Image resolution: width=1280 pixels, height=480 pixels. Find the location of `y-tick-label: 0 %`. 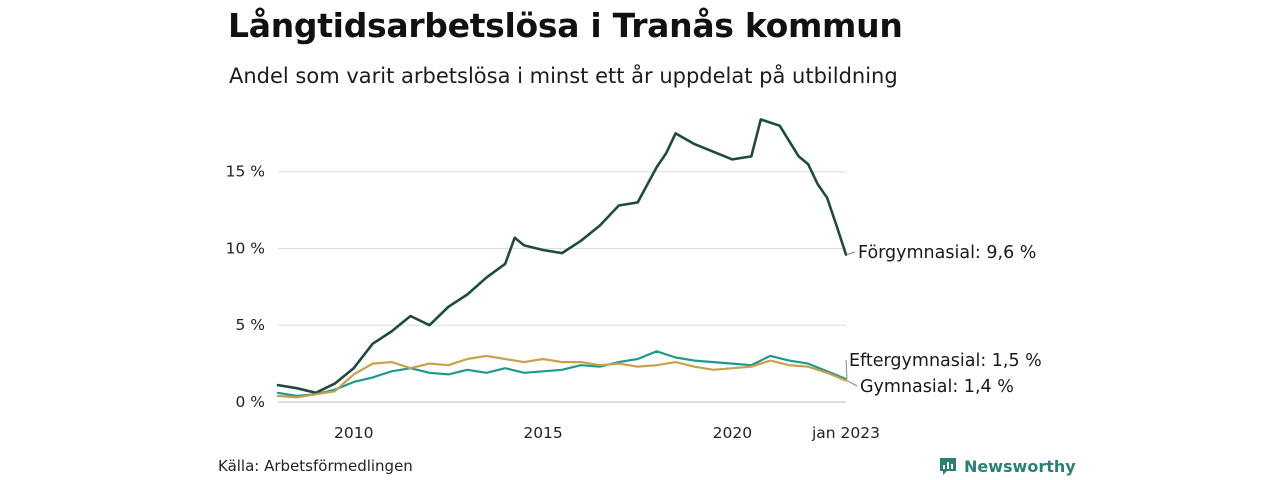

y-tick-label: 0 % is located at coordinates (250, 402).